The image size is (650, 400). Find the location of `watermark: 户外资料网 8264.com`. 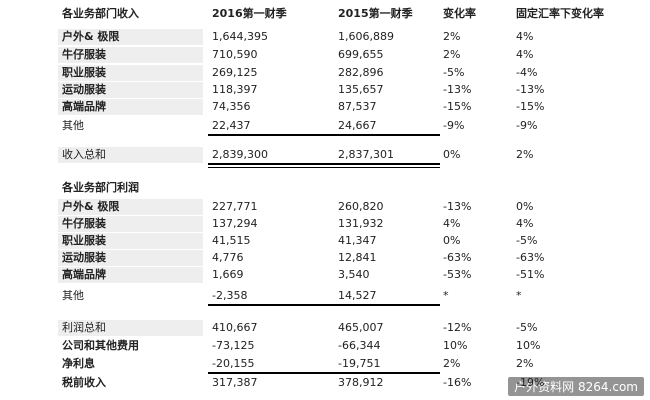

watermark: 户外资料网 8264.com is located at coordinates (576, 386).